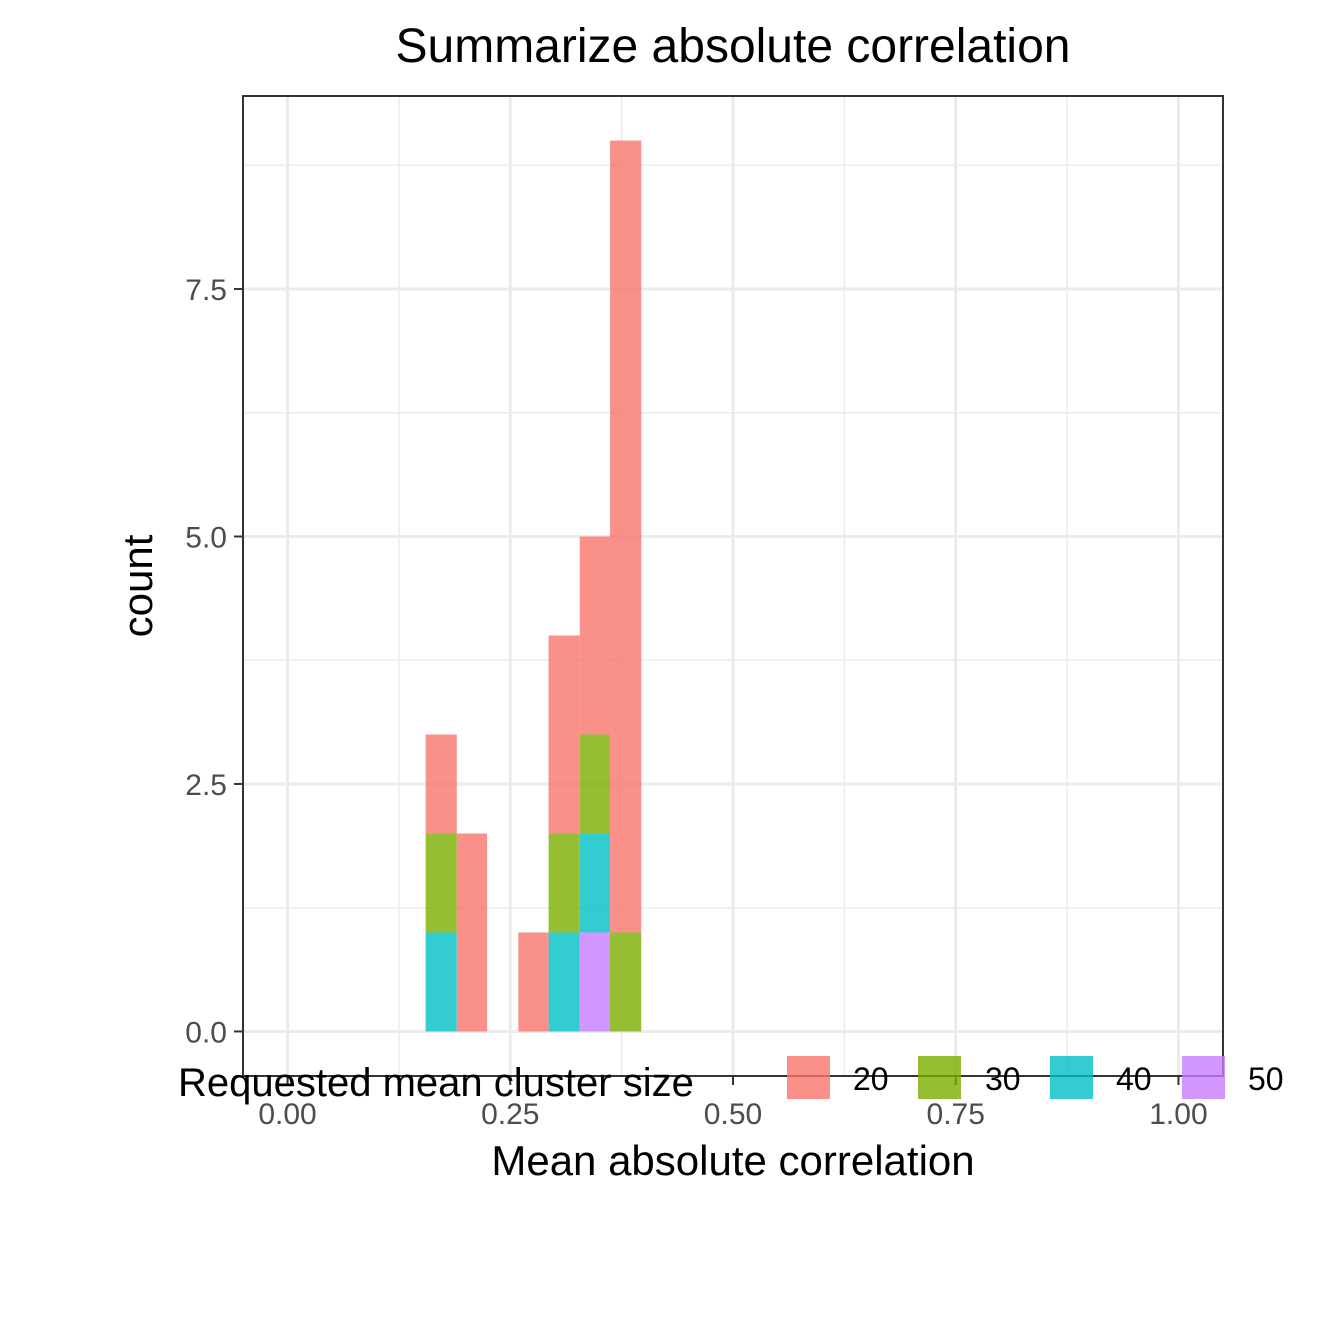 This screenshot has width=1344, height=1344. Describe the element at coordinates (206, 290) in the screenshot. I see `y-tick-label: 7.5` at that location.